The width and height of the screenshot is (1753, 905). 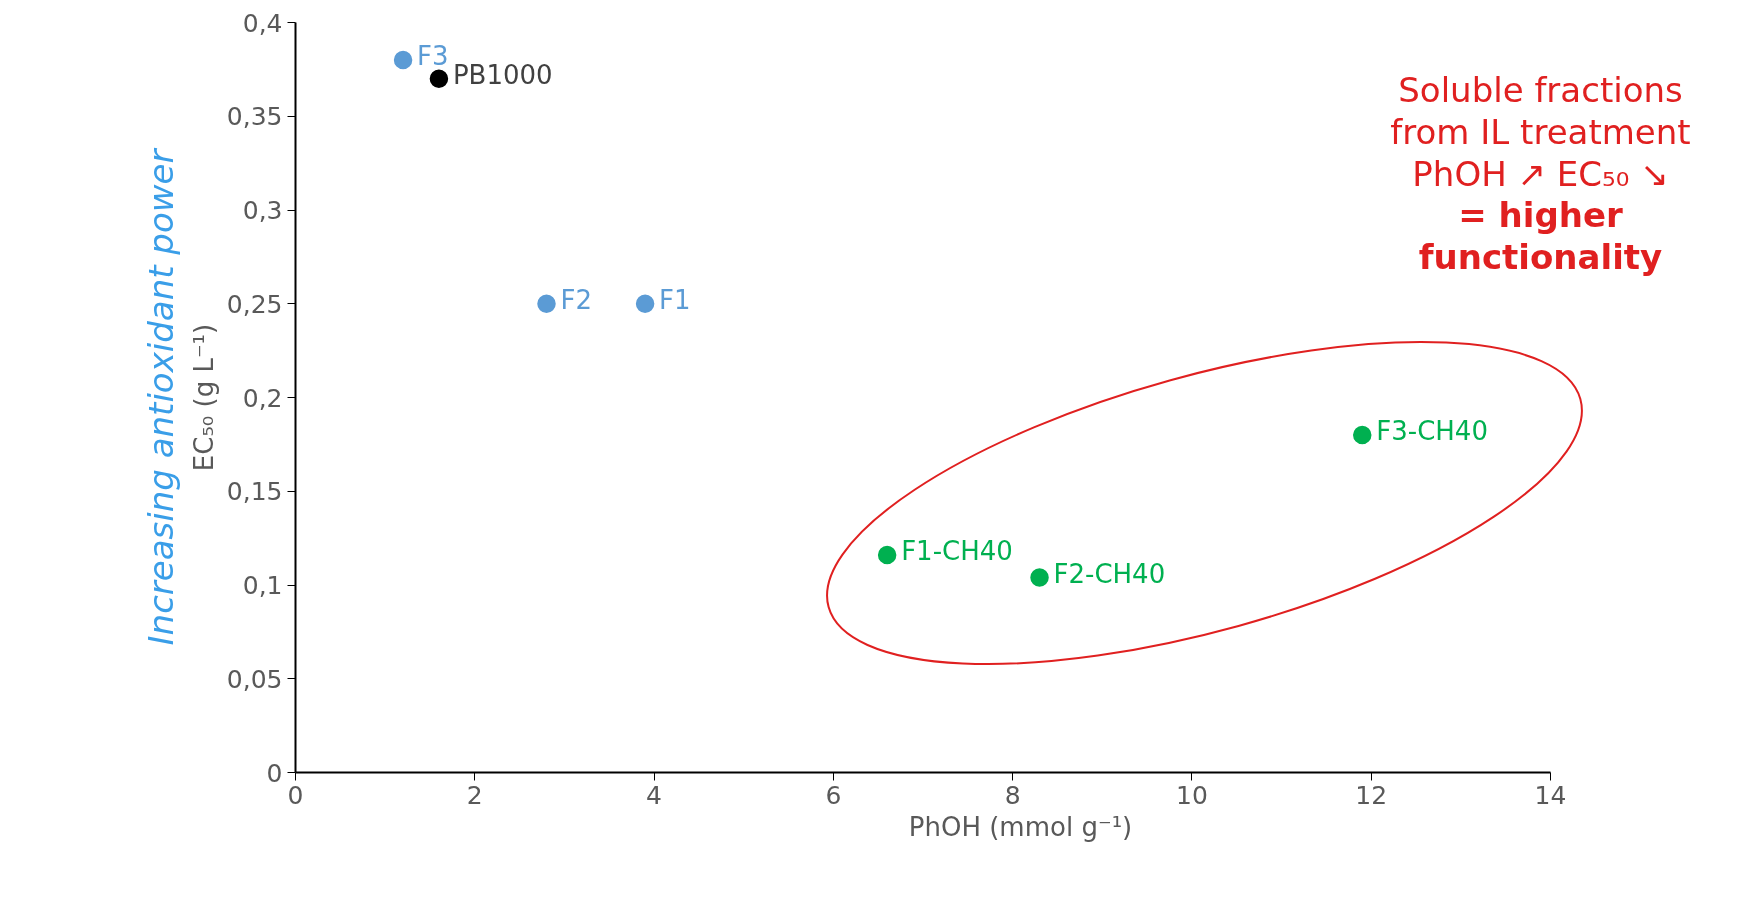 I want to click on y-tick-label: 0,15, so click(x=254, y=492).